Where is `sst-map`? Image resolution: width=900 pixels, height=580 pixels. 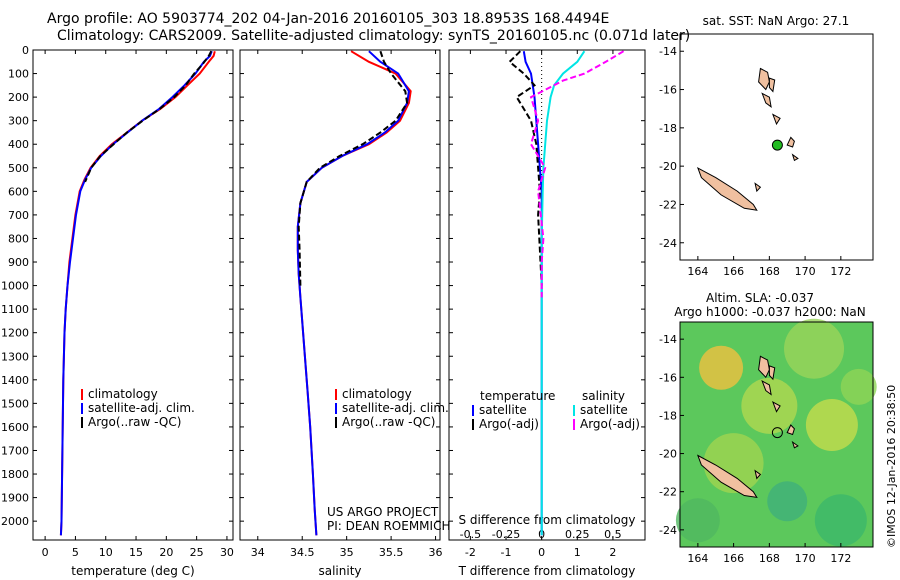
sst-map is located at coordinates (776, 147).